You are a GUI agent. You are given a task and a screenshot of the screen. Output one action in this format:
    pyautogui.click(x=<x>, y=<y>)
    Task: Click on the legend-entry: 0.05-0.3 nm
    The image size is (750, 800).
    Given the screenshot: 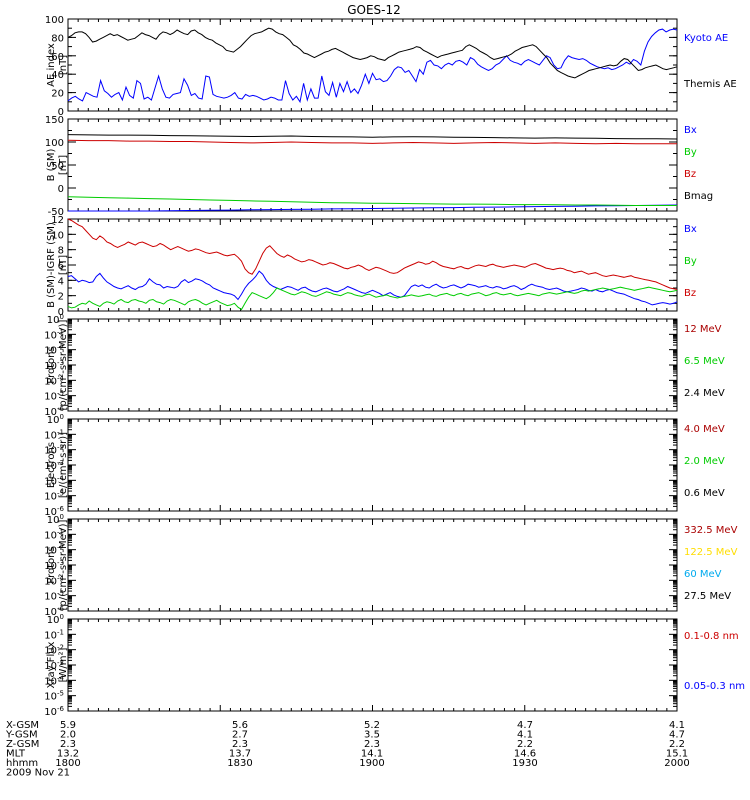 What is the action you would take?
    pyautogui.click(x=714, y=686)
    